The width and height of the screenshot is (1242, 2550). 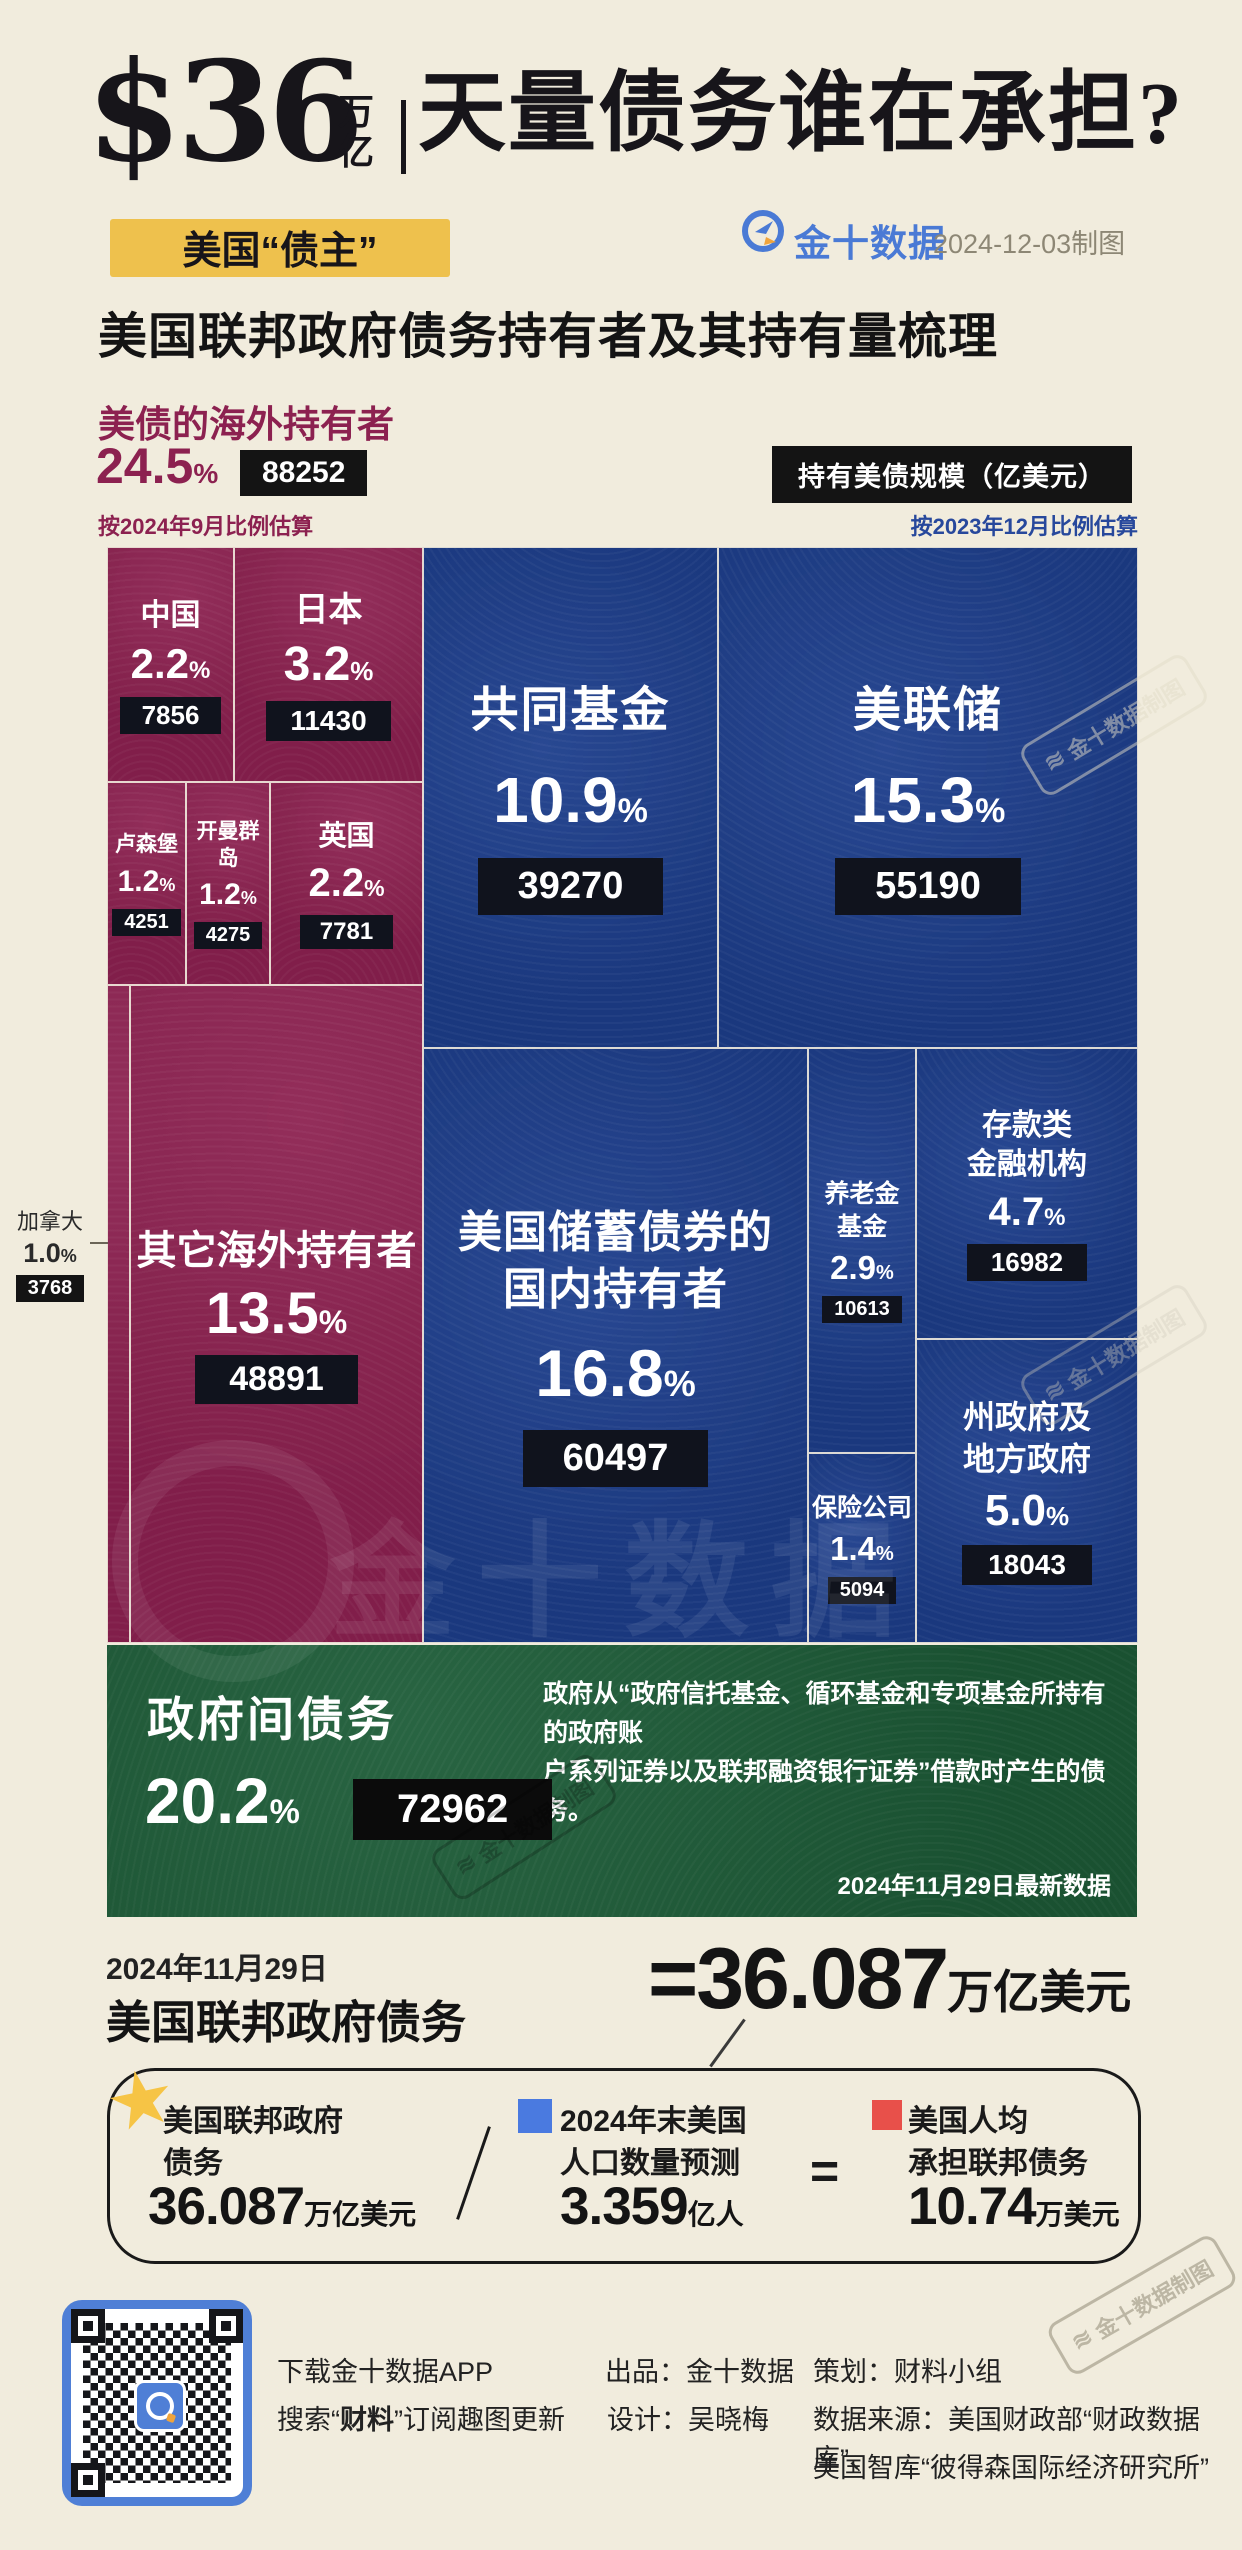 I want to click on cell-value: 7781, so click(x=346, y=931).